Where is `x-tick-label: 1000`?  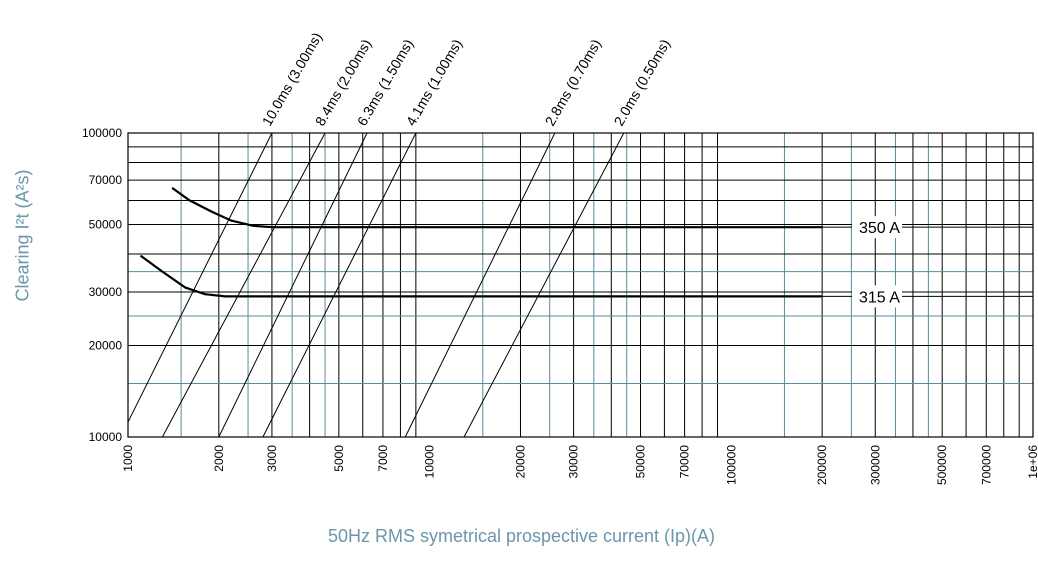
x-tick-label: 1000 is located at coordinates (128, 458).